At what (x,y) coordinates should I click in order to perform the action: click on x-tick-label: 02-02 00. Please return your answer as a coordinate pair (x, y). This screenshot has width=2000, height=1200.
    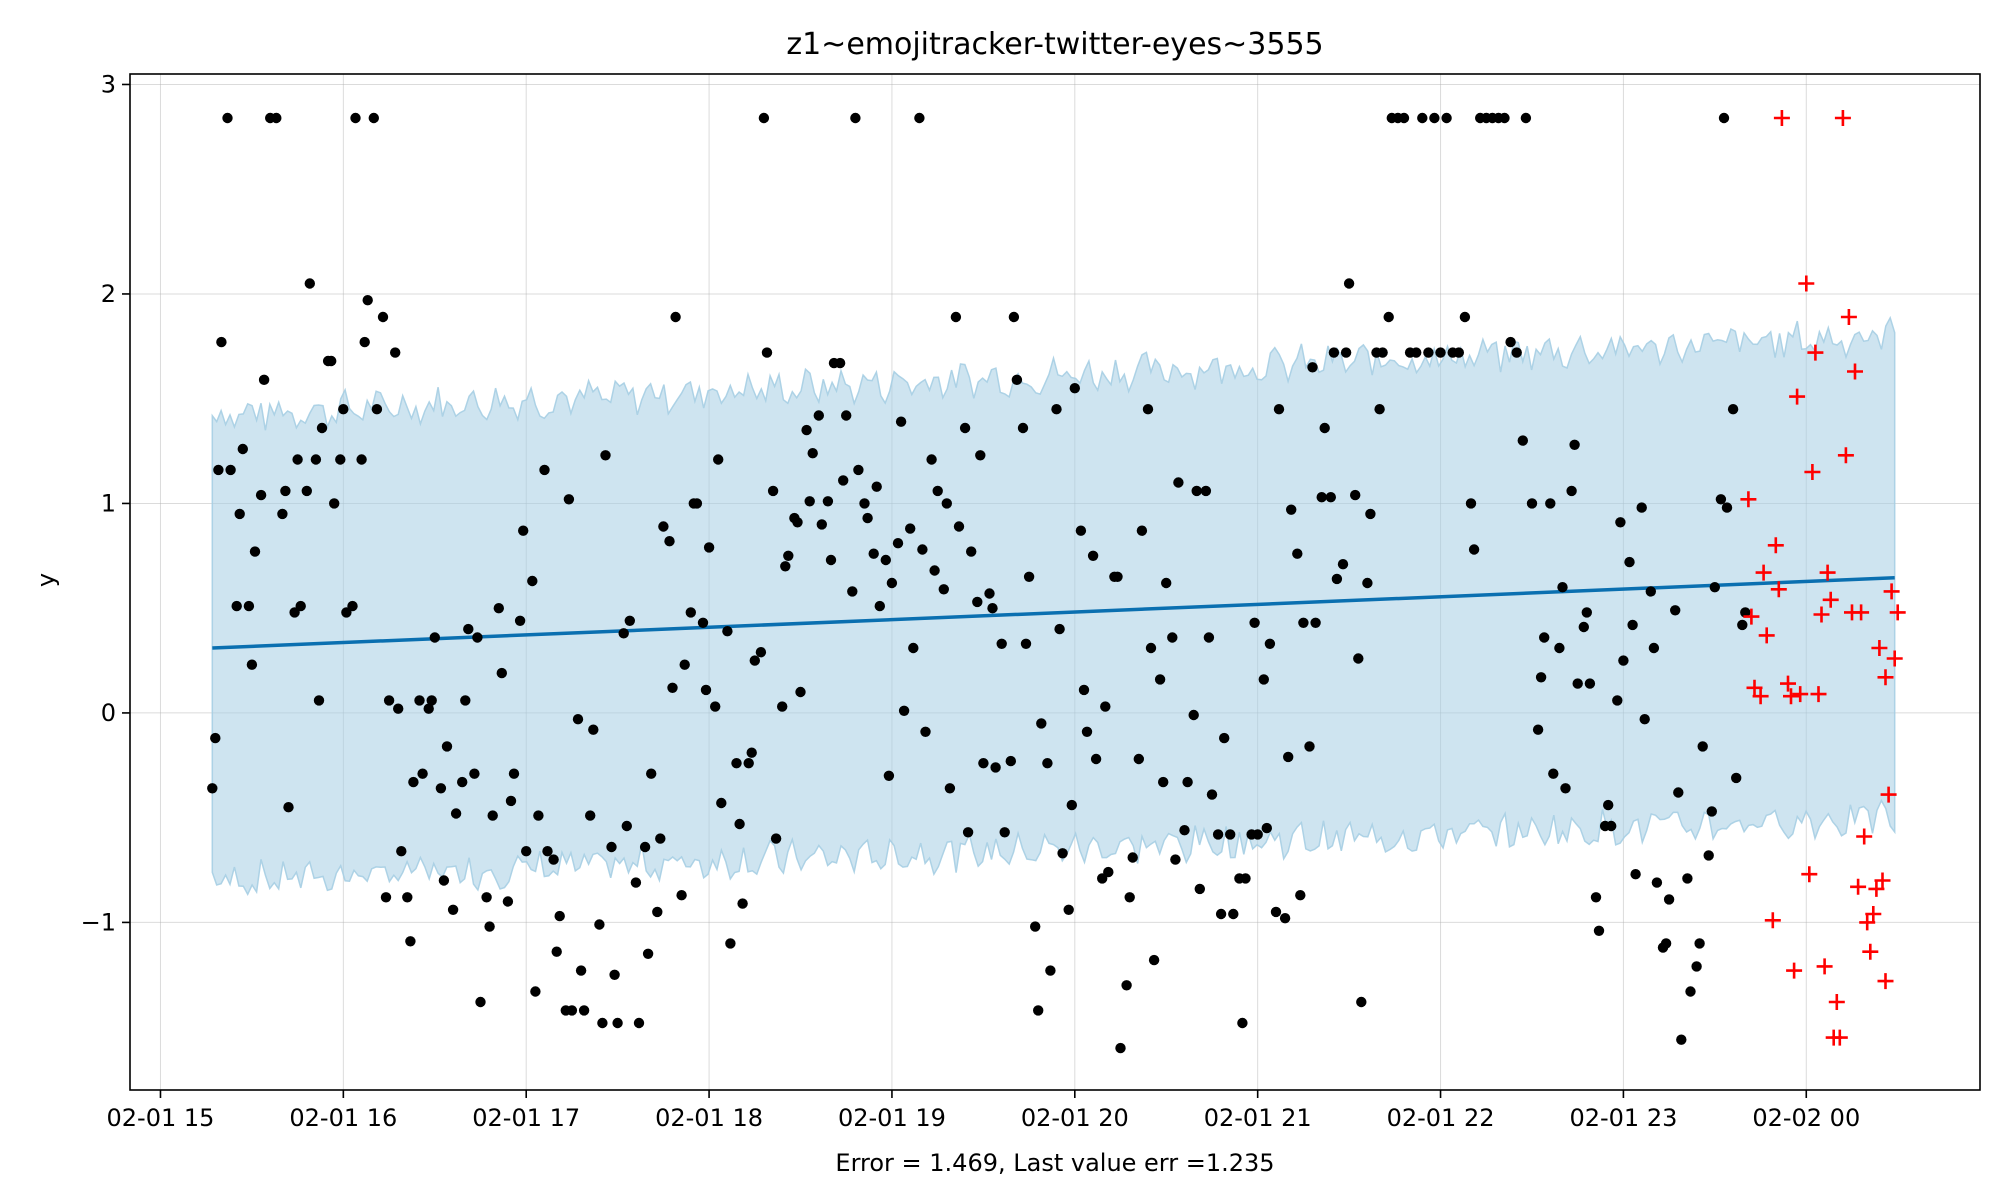
    Looking at the image, I should click on (1806, 1118).